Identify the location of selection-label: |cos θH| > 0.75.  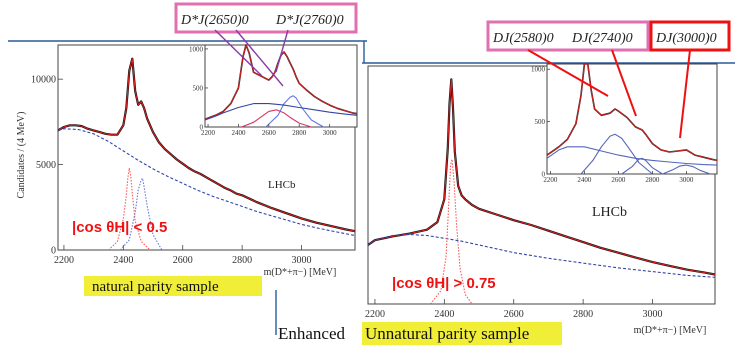
(444, 283).